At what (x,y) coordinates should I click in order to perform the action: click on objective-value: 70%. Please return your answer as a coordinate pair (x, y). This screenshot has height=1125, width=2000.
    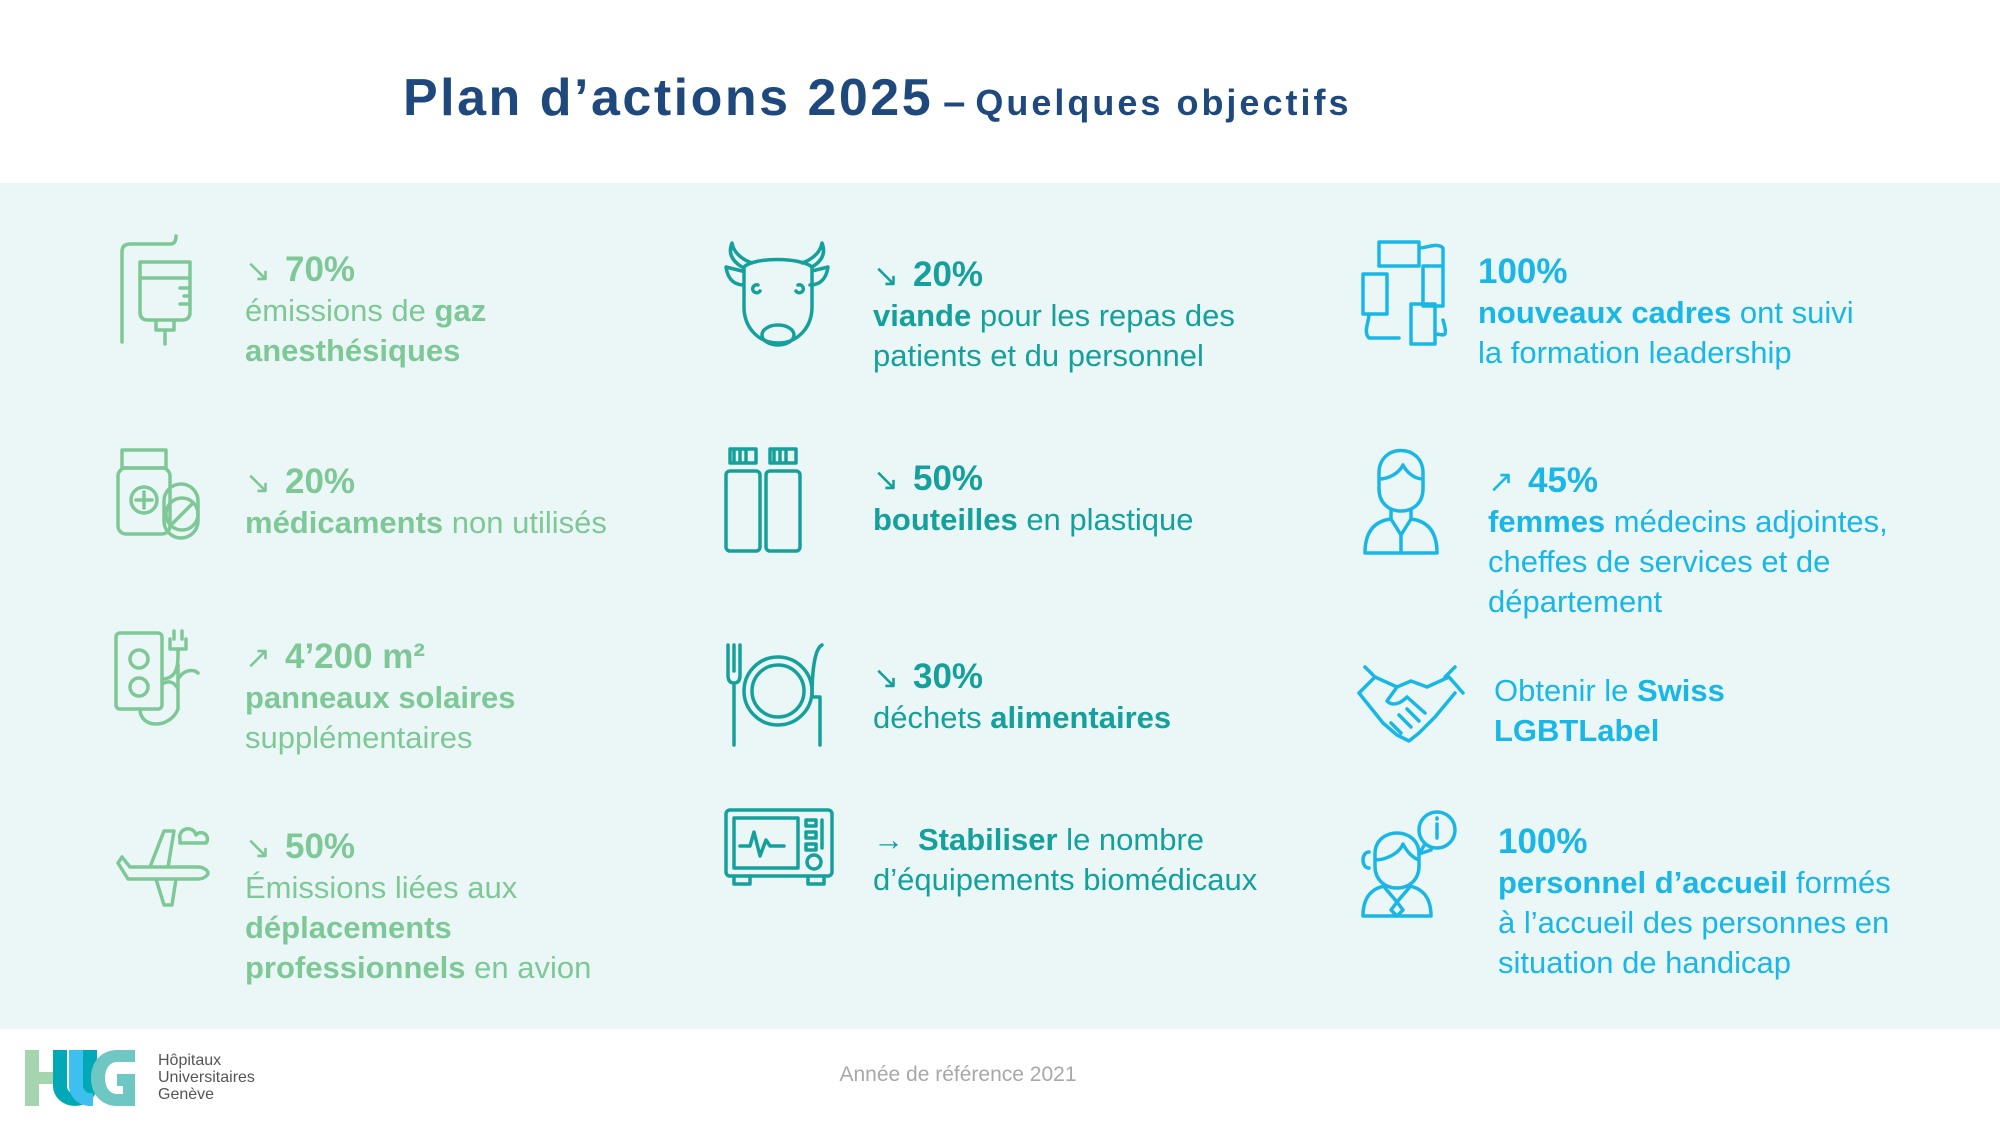
    Looking at the image, I should click on (320, 269).